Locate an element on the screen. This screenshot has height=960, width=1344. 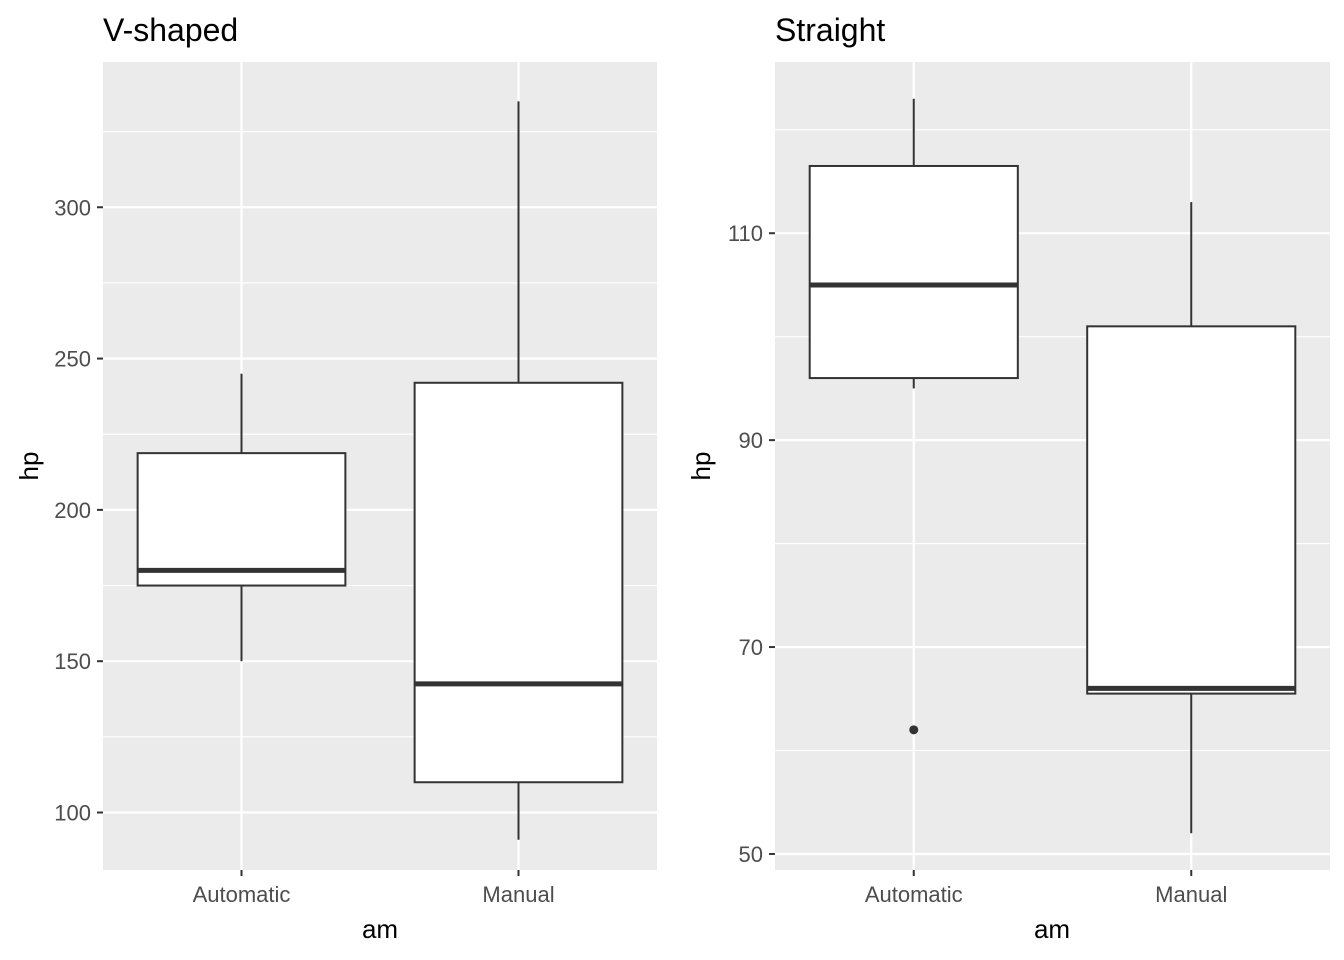
y-tick-label: 90 is located at coordinates (751, 440).